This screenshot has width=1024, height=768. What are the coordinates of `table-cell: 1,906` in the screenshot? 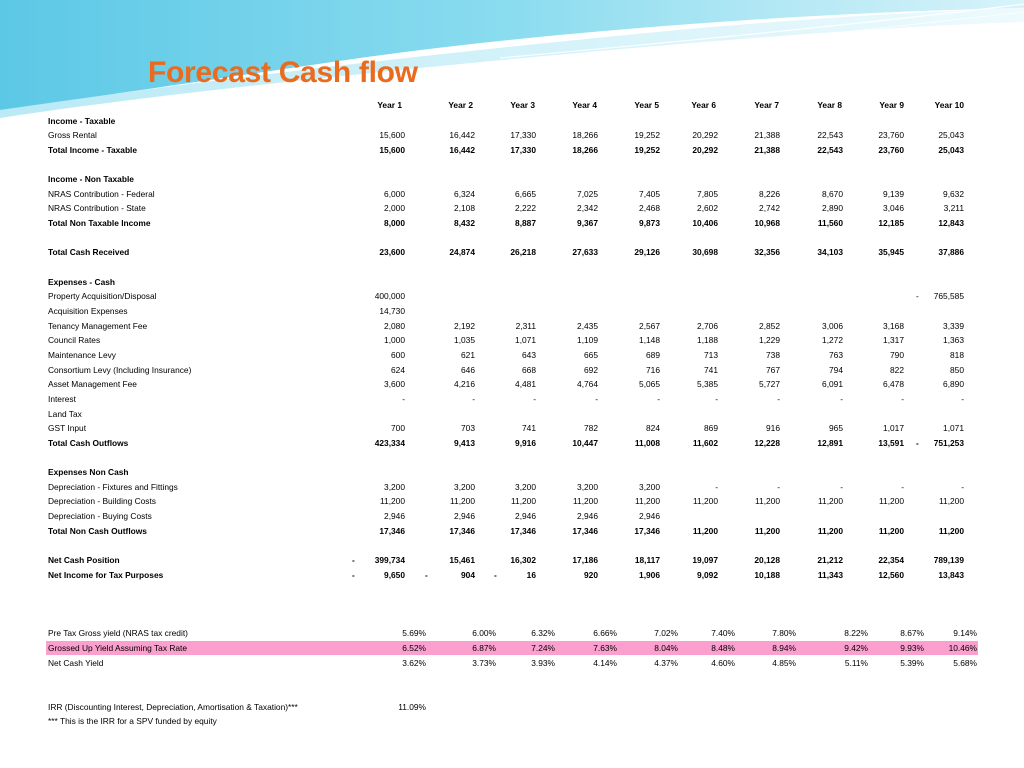 It's located at (649, 574).